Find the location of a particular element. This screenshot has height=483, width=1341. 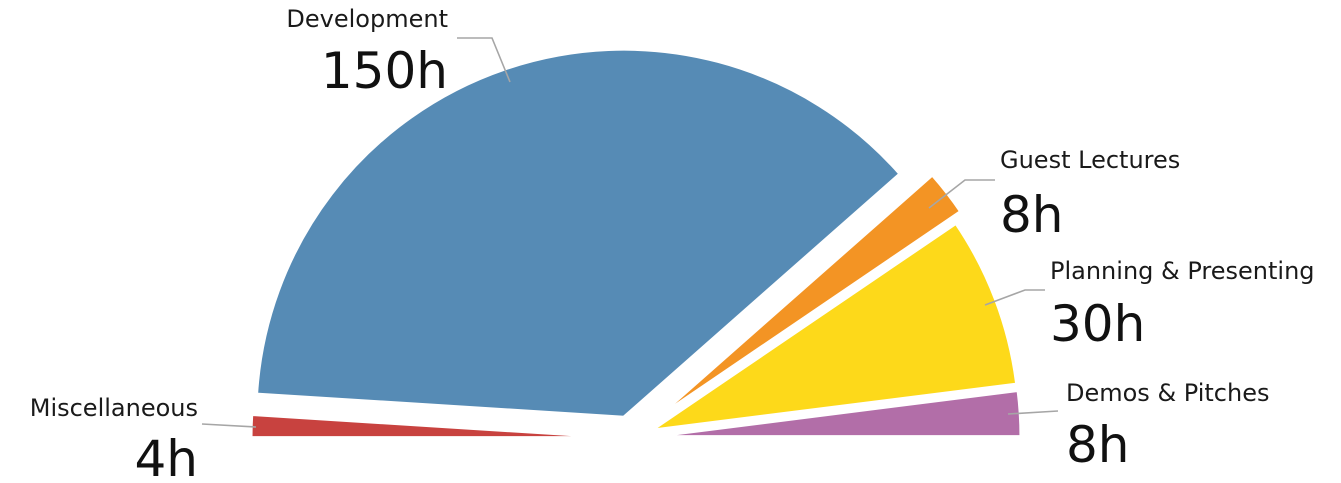

slice-guest-lectures is located at coordinates (809, 296).